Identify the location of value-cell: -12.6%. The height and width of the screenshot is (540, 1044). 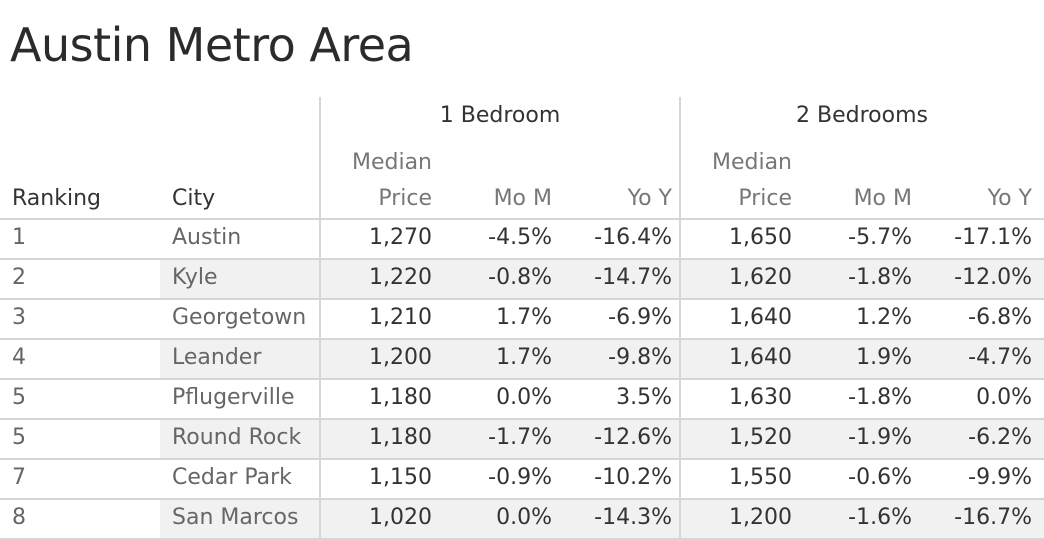
(633, 437).